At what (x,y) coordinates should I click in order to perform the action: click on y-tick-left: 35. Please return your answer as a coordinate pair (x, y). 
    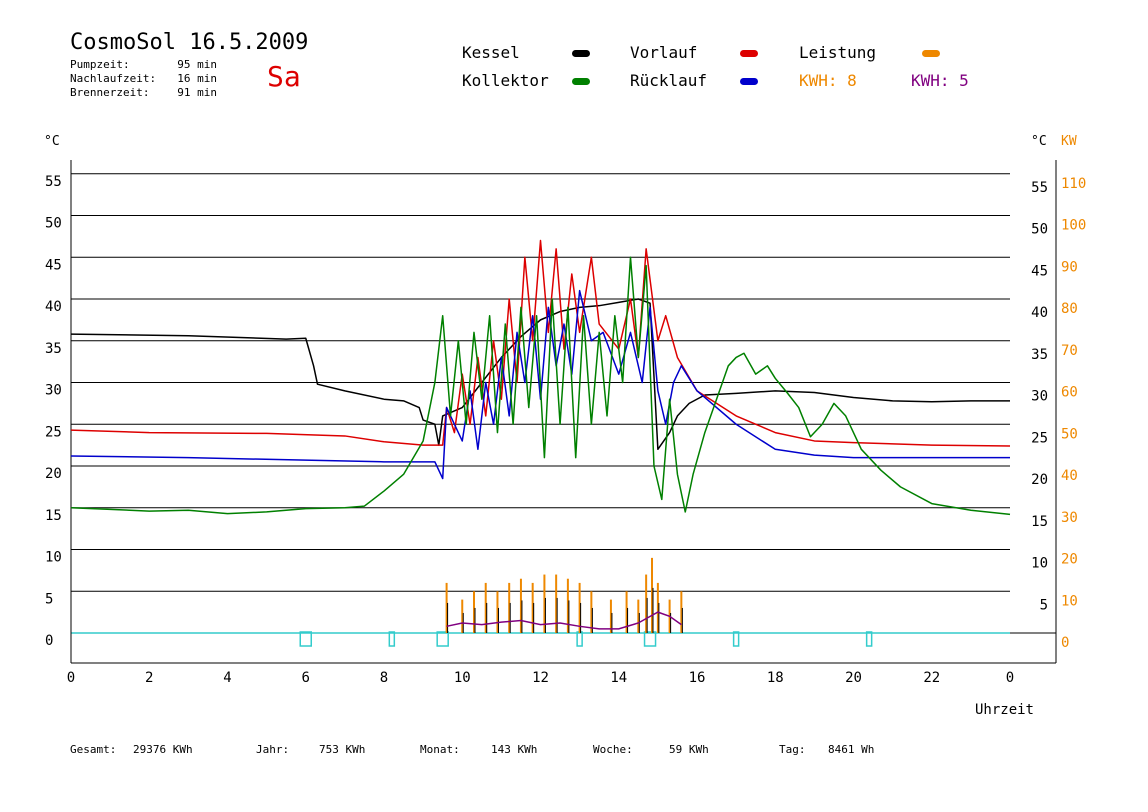
    Looking at the image, I should click on (53, 349).